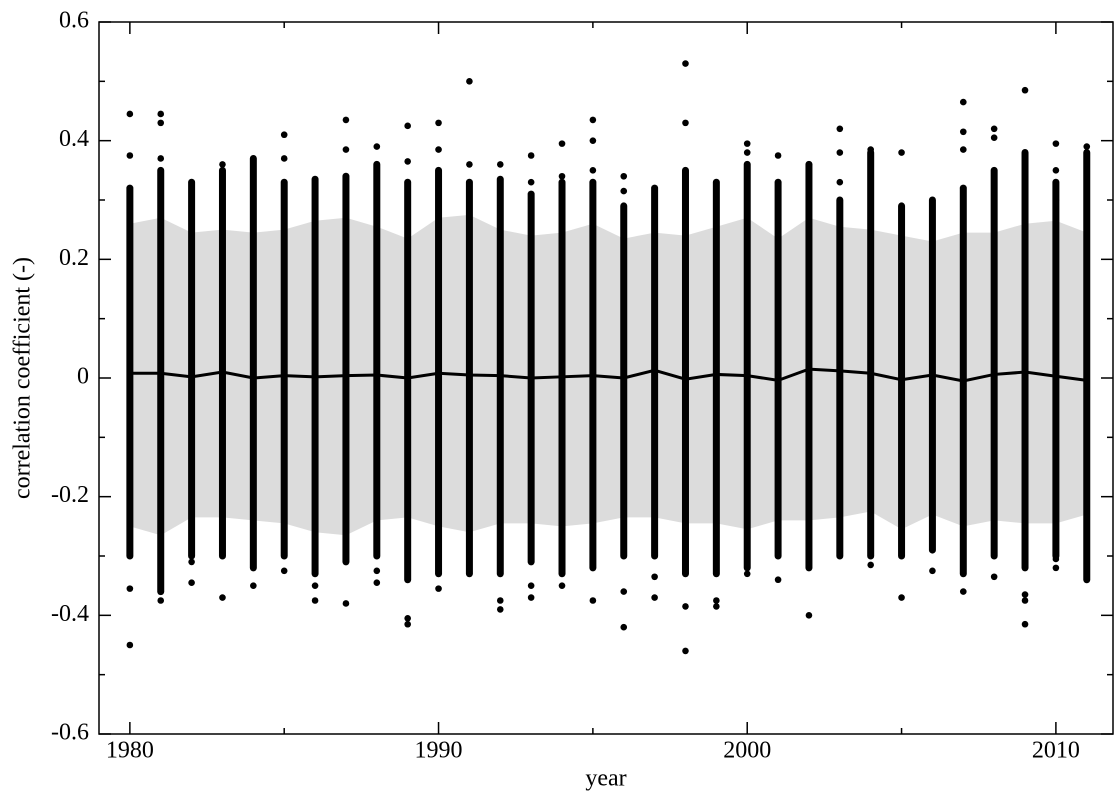 The height and width of the screenshot is (794, 1115). I want to click on x-tick-label: 2010, so click(1056, 751).